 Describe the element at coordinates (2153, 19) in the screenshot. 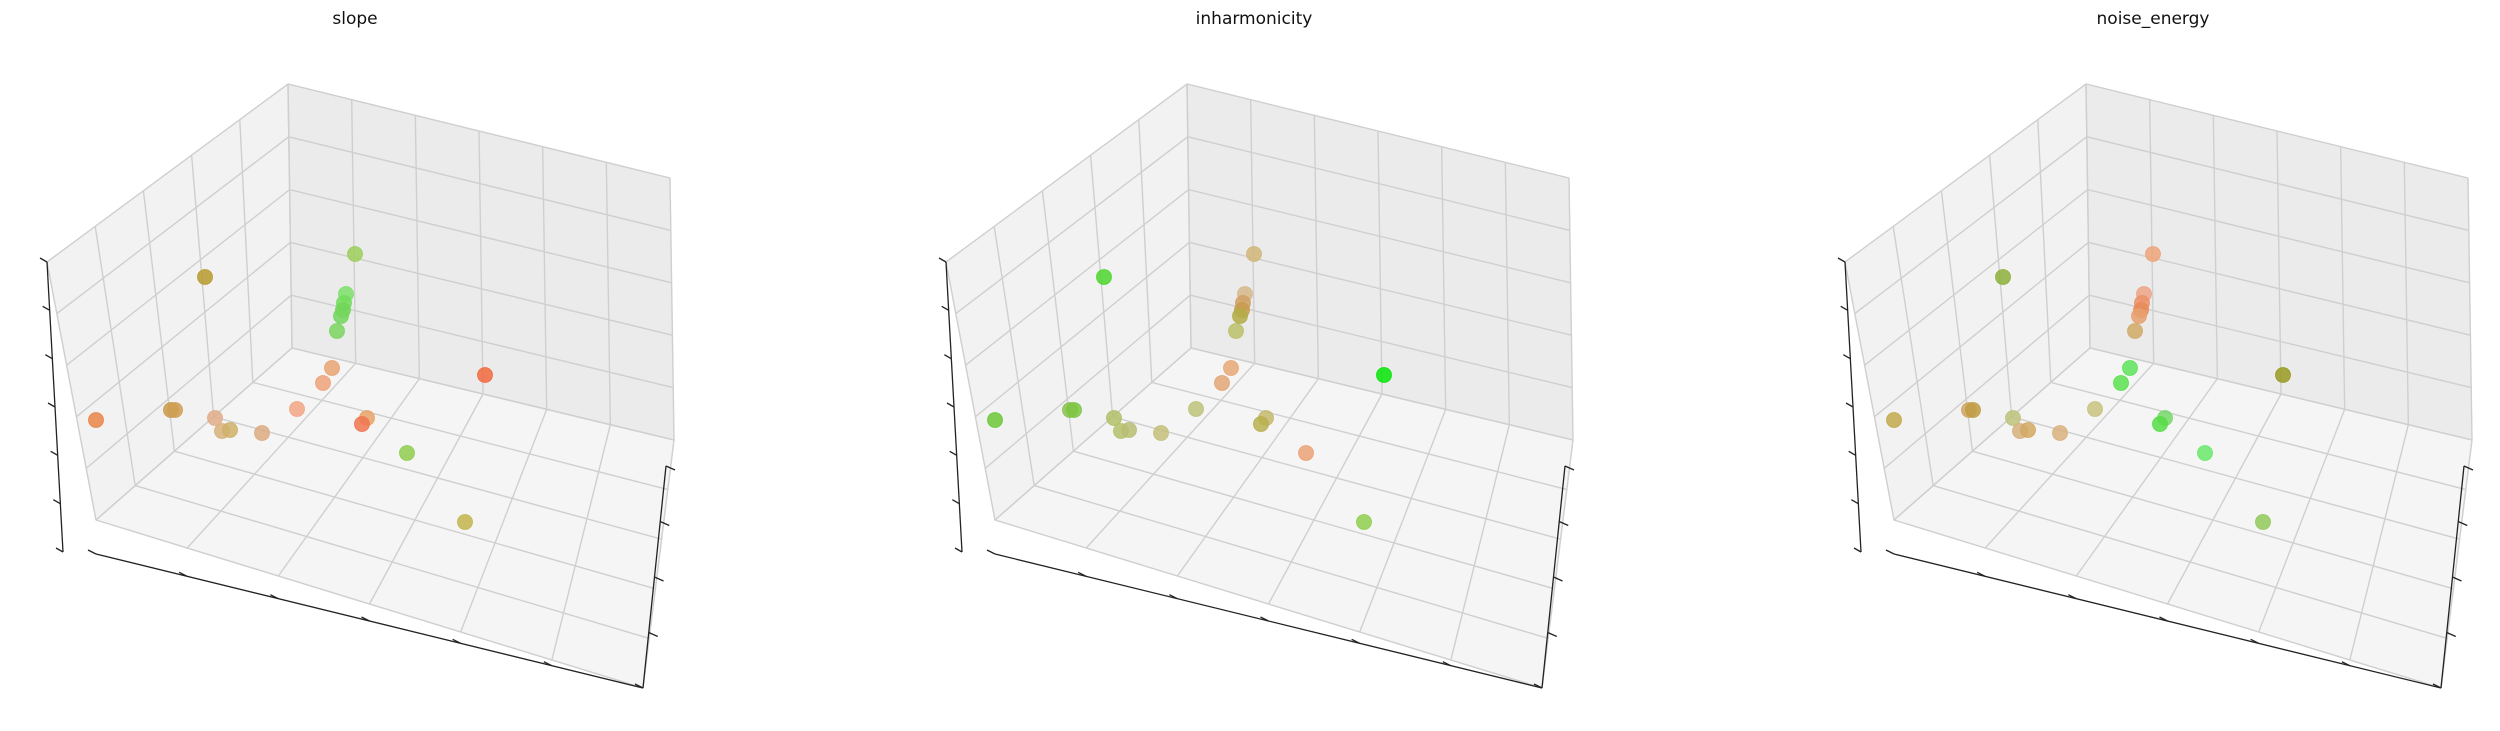

I see `chart-title: noise_energy` at that location.